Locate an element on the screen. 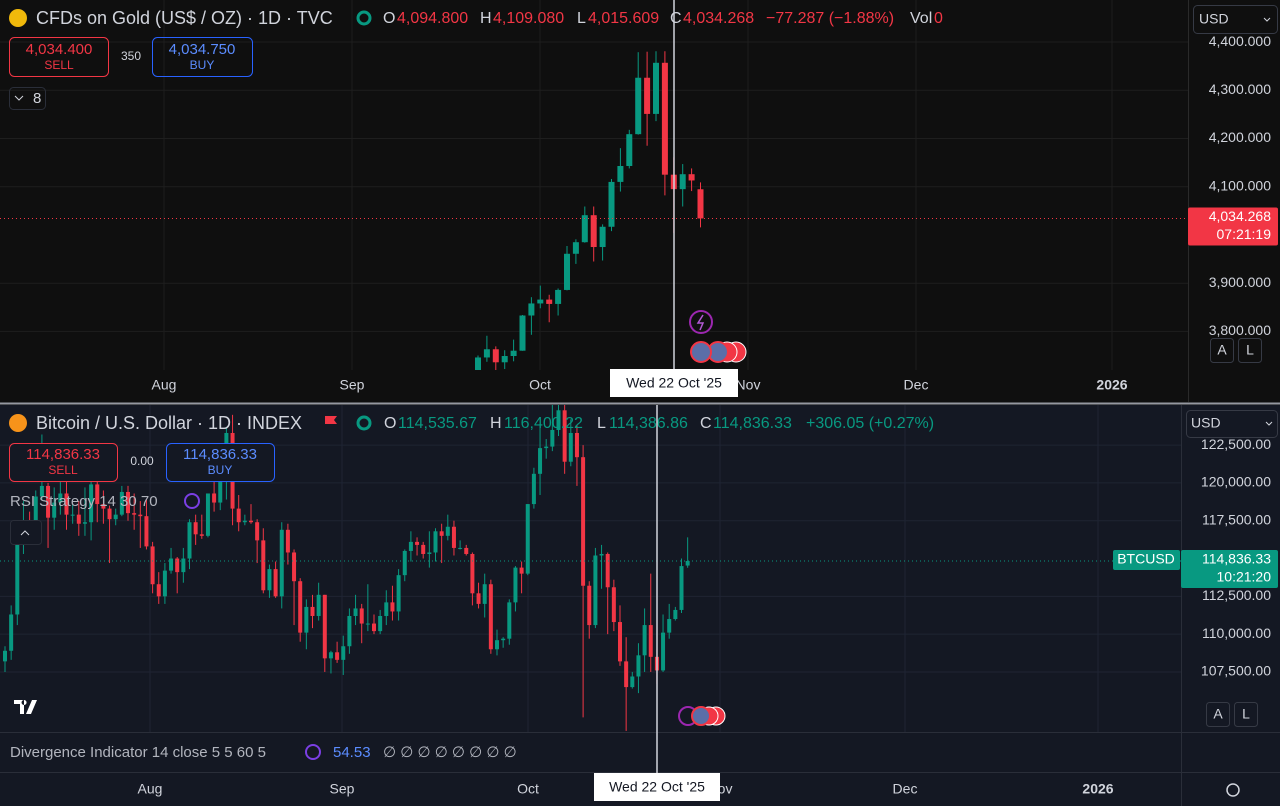 Image resolution: width=1280 pixels, height=806 pixels. sell-label: SELL is located at coordinates (59, 65).